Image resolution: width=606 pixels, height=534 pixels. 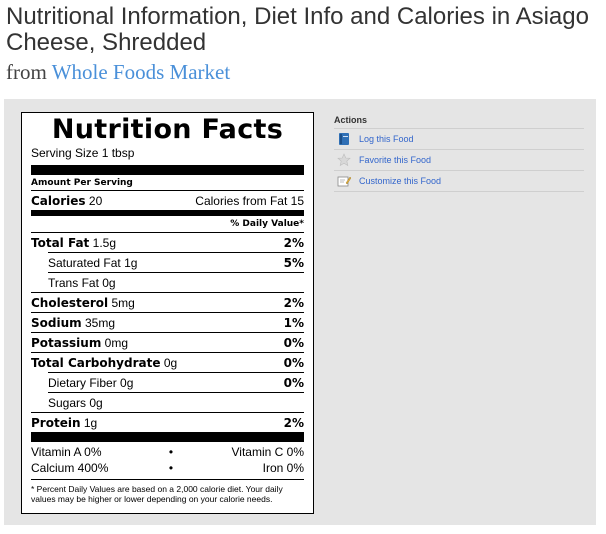 I want to click on nutrient-name: Trans Fat, so click(x=73, y=282).